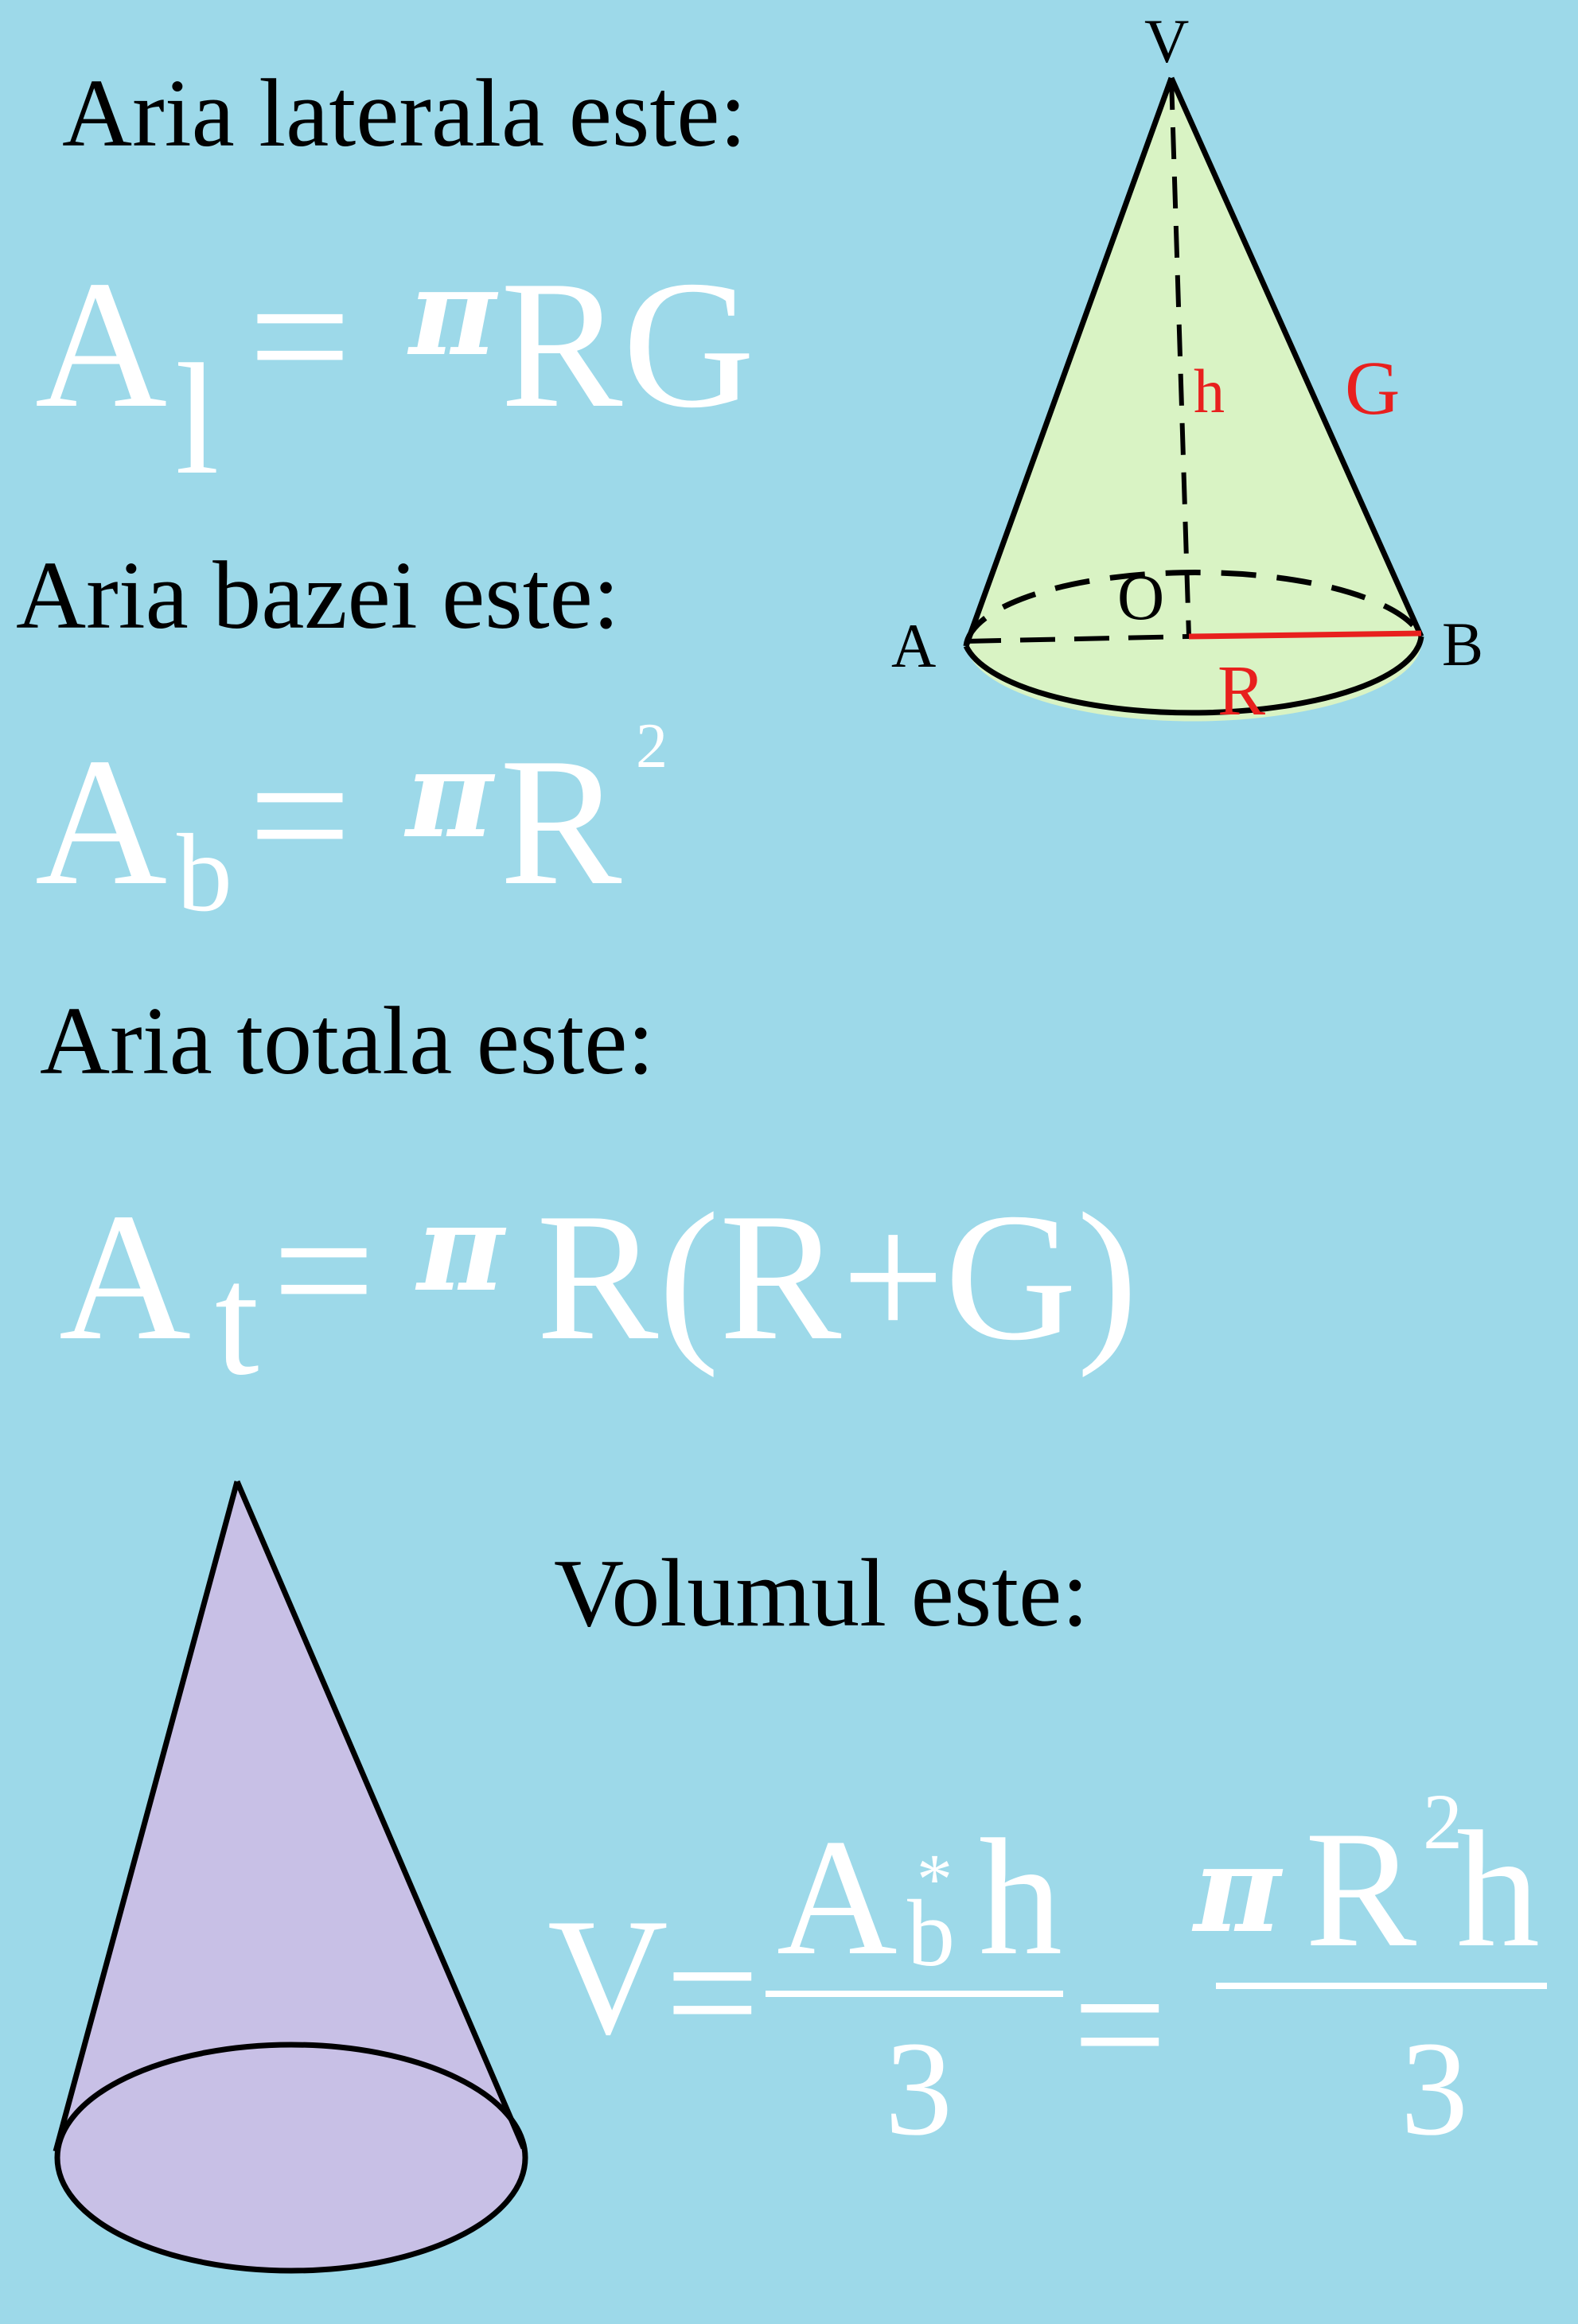 The height and width of the screenshot is (2324, 1578). I want to click on purple-cone-right-edge, so click(380, 1815).